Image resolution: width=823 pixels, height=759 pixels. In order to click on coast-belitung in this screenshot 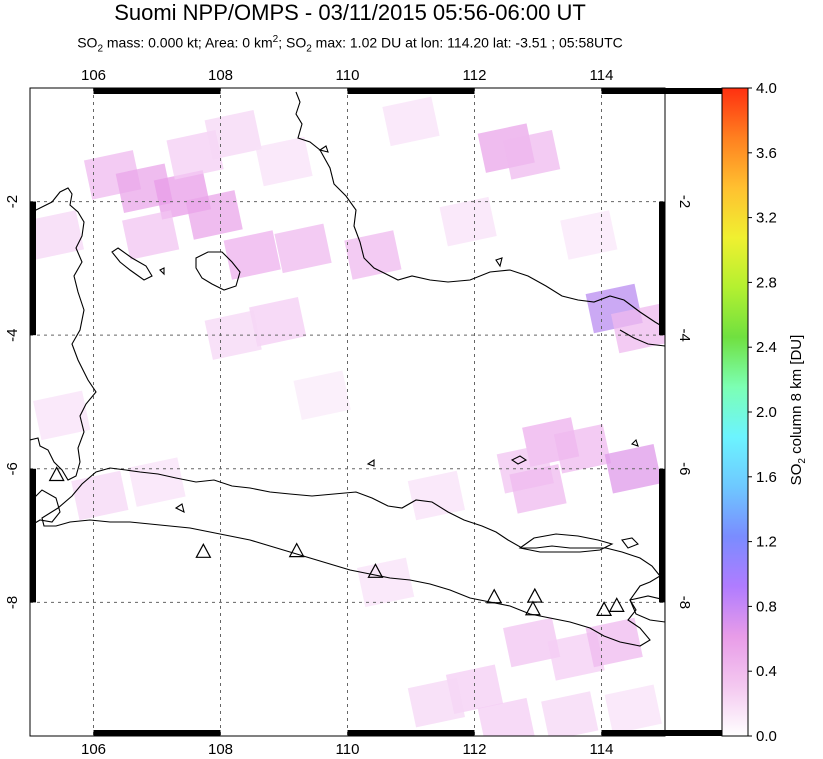, I will do `click(218, 271)`.